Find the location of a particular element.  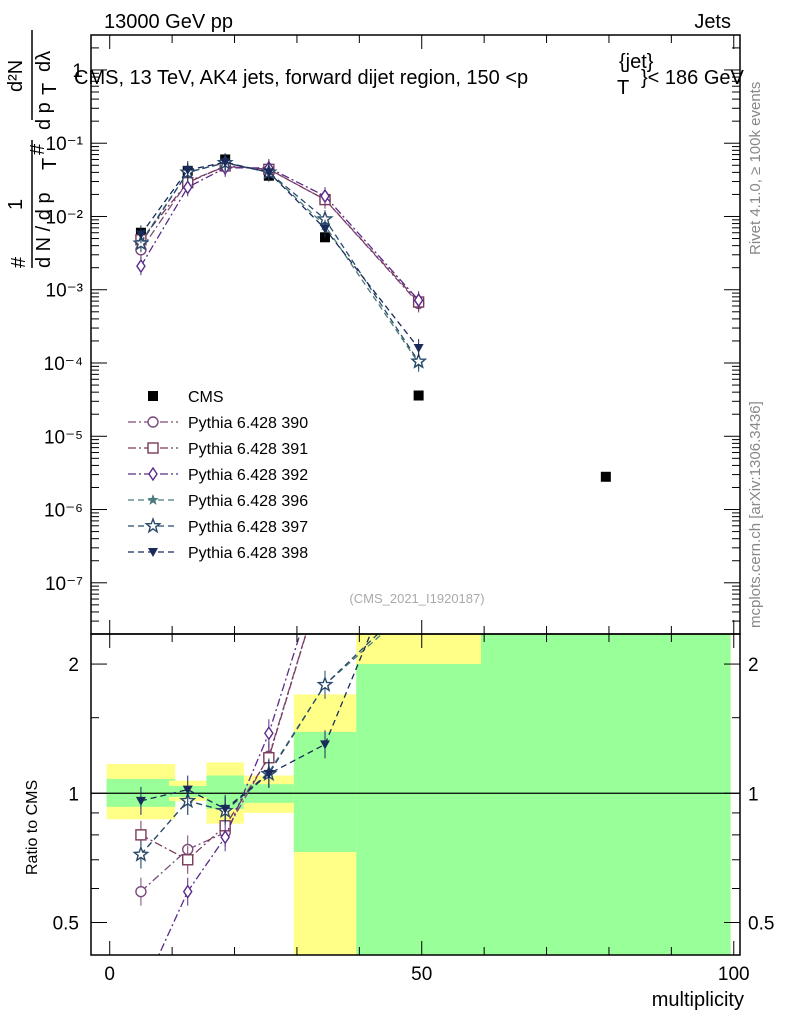

main-y-tick-label-2: 10⁻² is located at coordinates (65, 217).